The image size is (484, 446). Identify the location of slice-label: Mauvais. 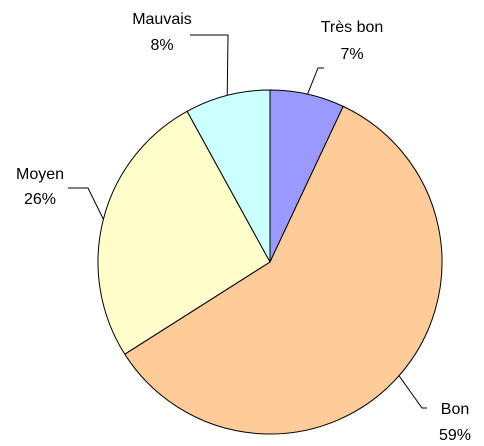
(162, 19).